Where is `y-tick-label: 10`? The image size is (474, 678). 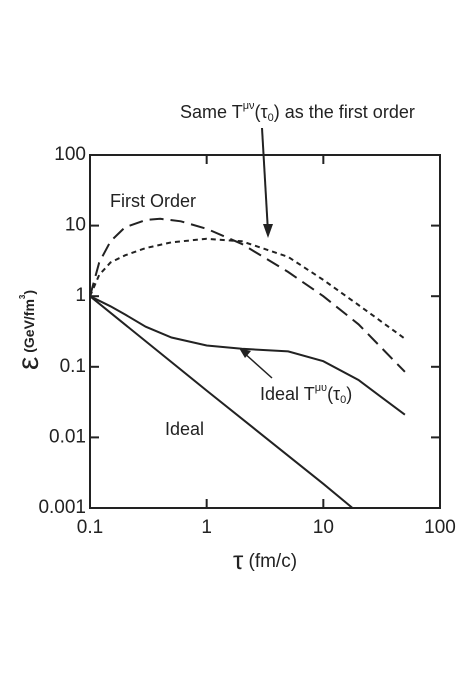 y-tick-label: 10 is located at coordinates (75, 225).